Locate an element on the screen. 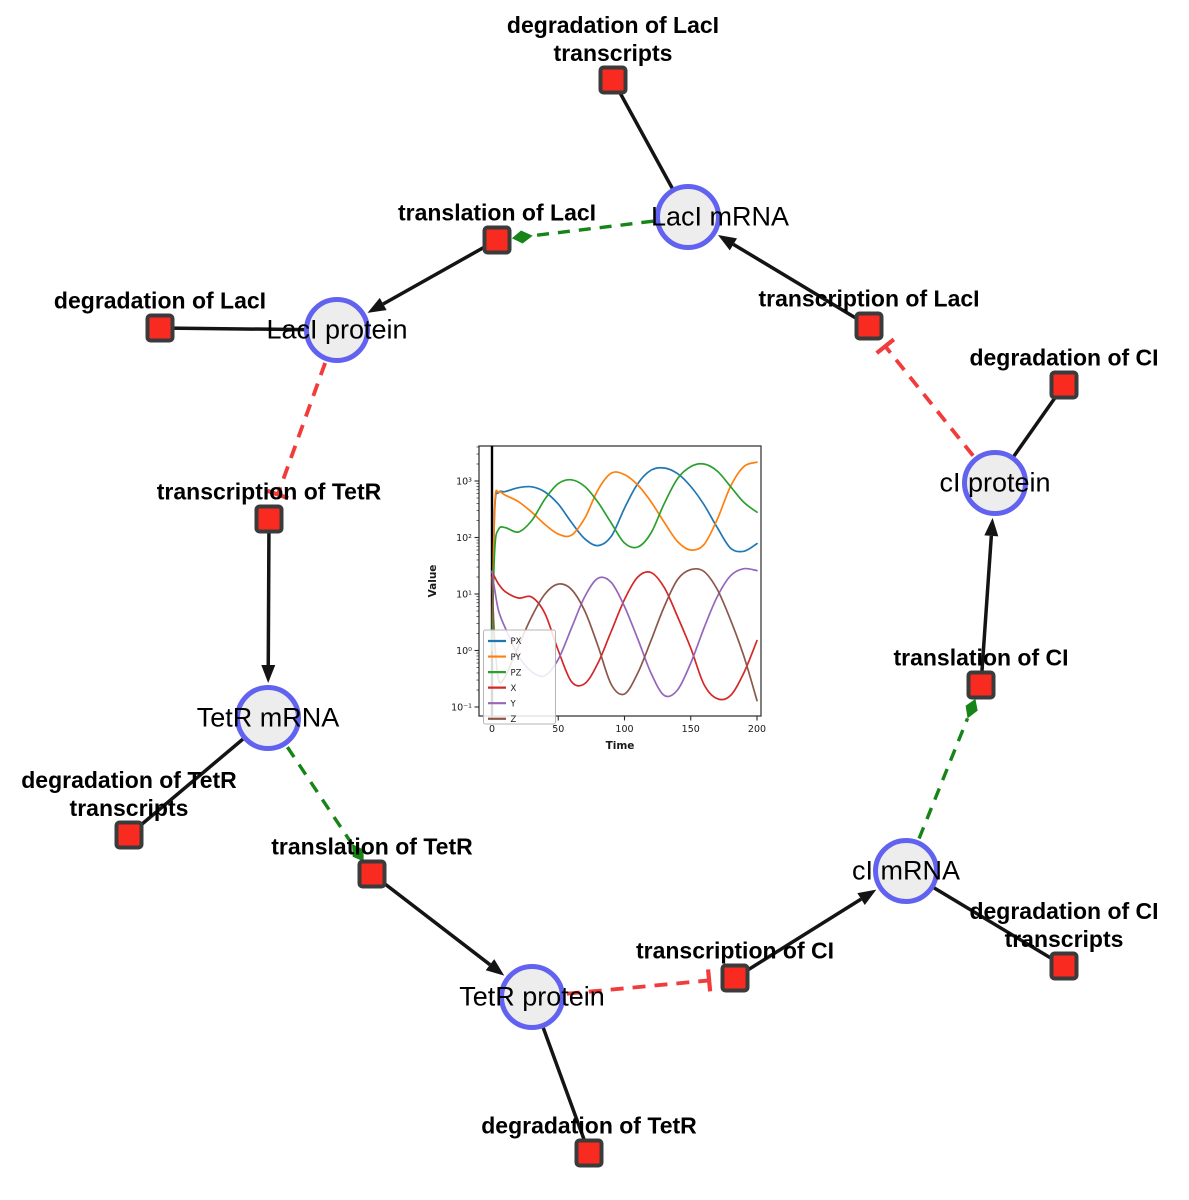 This screenshot has height=1200, width=1189. species-node-ci-mrna is located at coordinates (906, 871).